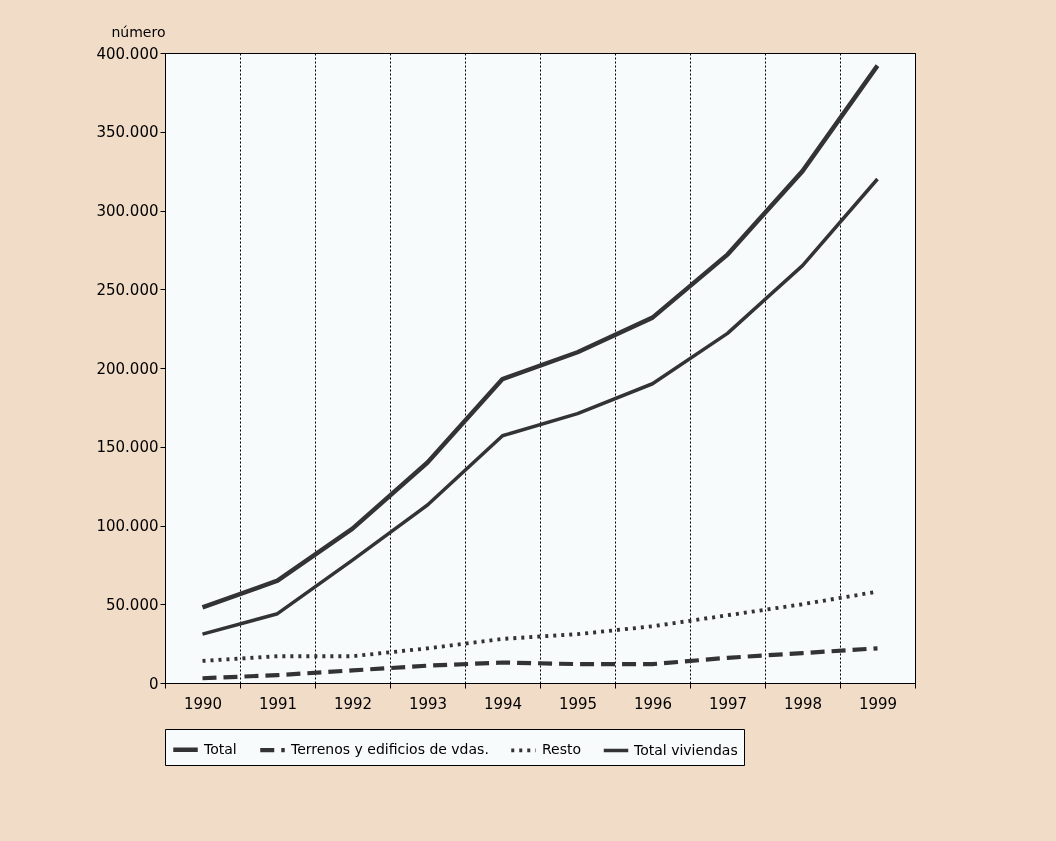 This screenshot has height=841, width=1056. Describe the element at coordinates (503, 703) in the screenshot. I see `x-tick-label: 1994` at that location.